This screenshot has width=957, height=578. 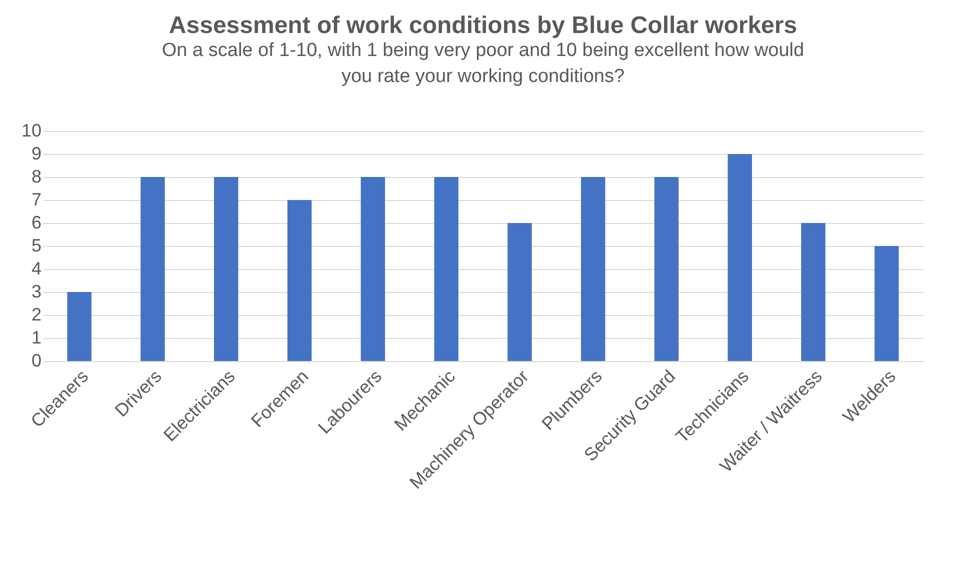 I want to click on y-tick-label: 8, so click(x=36, y=176).